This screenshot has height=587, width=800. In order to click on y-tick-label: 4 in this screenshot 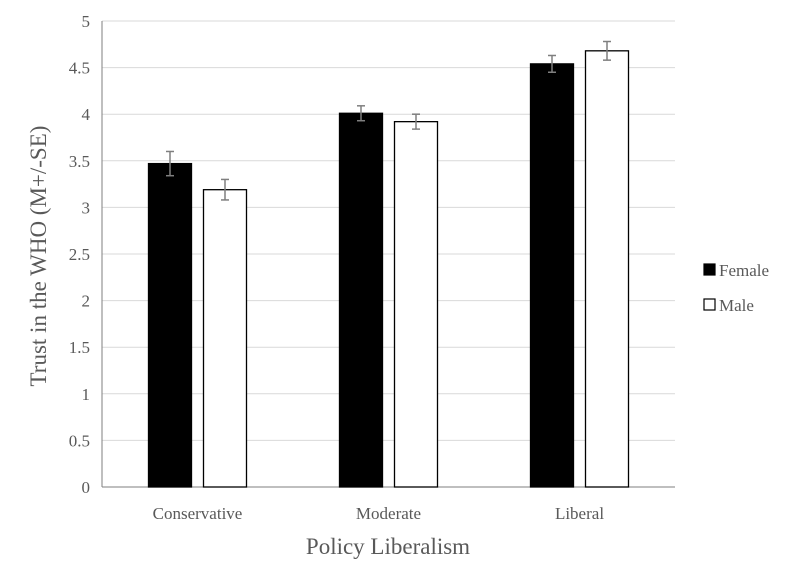, I will do `click(86, 114)`.